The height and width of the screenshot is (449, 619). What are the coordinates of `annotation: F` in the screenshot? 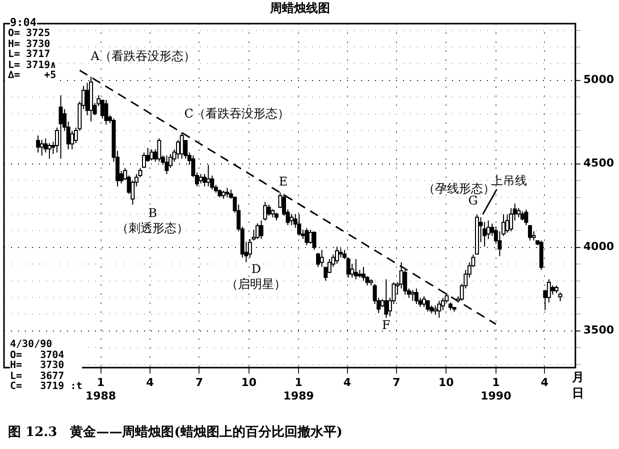 It's located at (386, 325).